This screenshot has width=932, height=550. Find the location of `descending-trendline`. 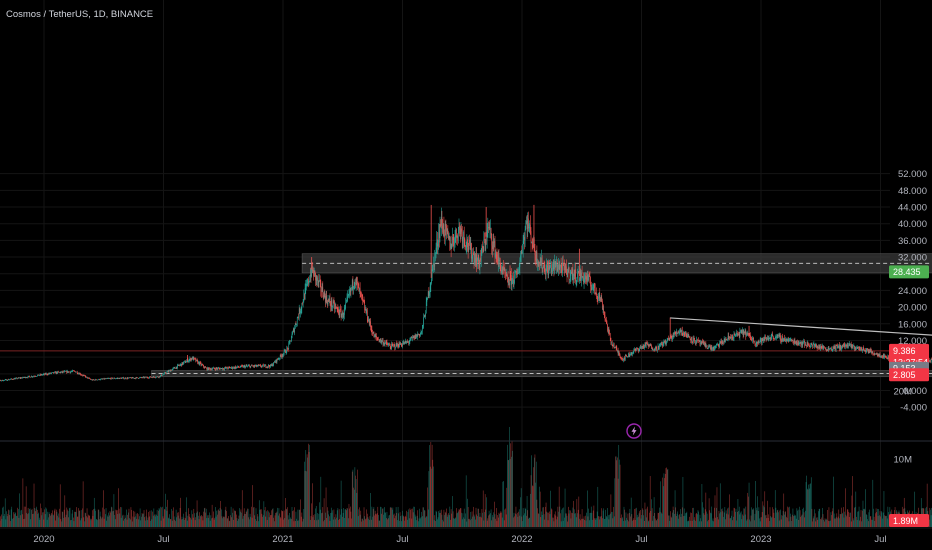

descending-trendline is located at coordinates (801, 344).